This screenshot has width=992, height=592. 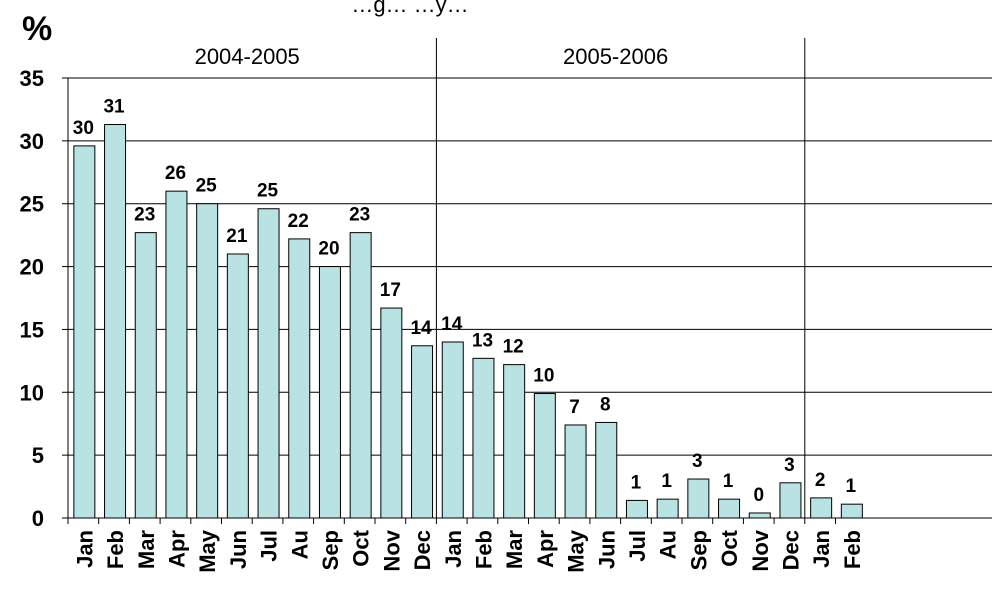 What do you see at coordinates (37, 29) in the screenshot?
I see `y-axis-unit-label: %` at bounding box center [37, 29].